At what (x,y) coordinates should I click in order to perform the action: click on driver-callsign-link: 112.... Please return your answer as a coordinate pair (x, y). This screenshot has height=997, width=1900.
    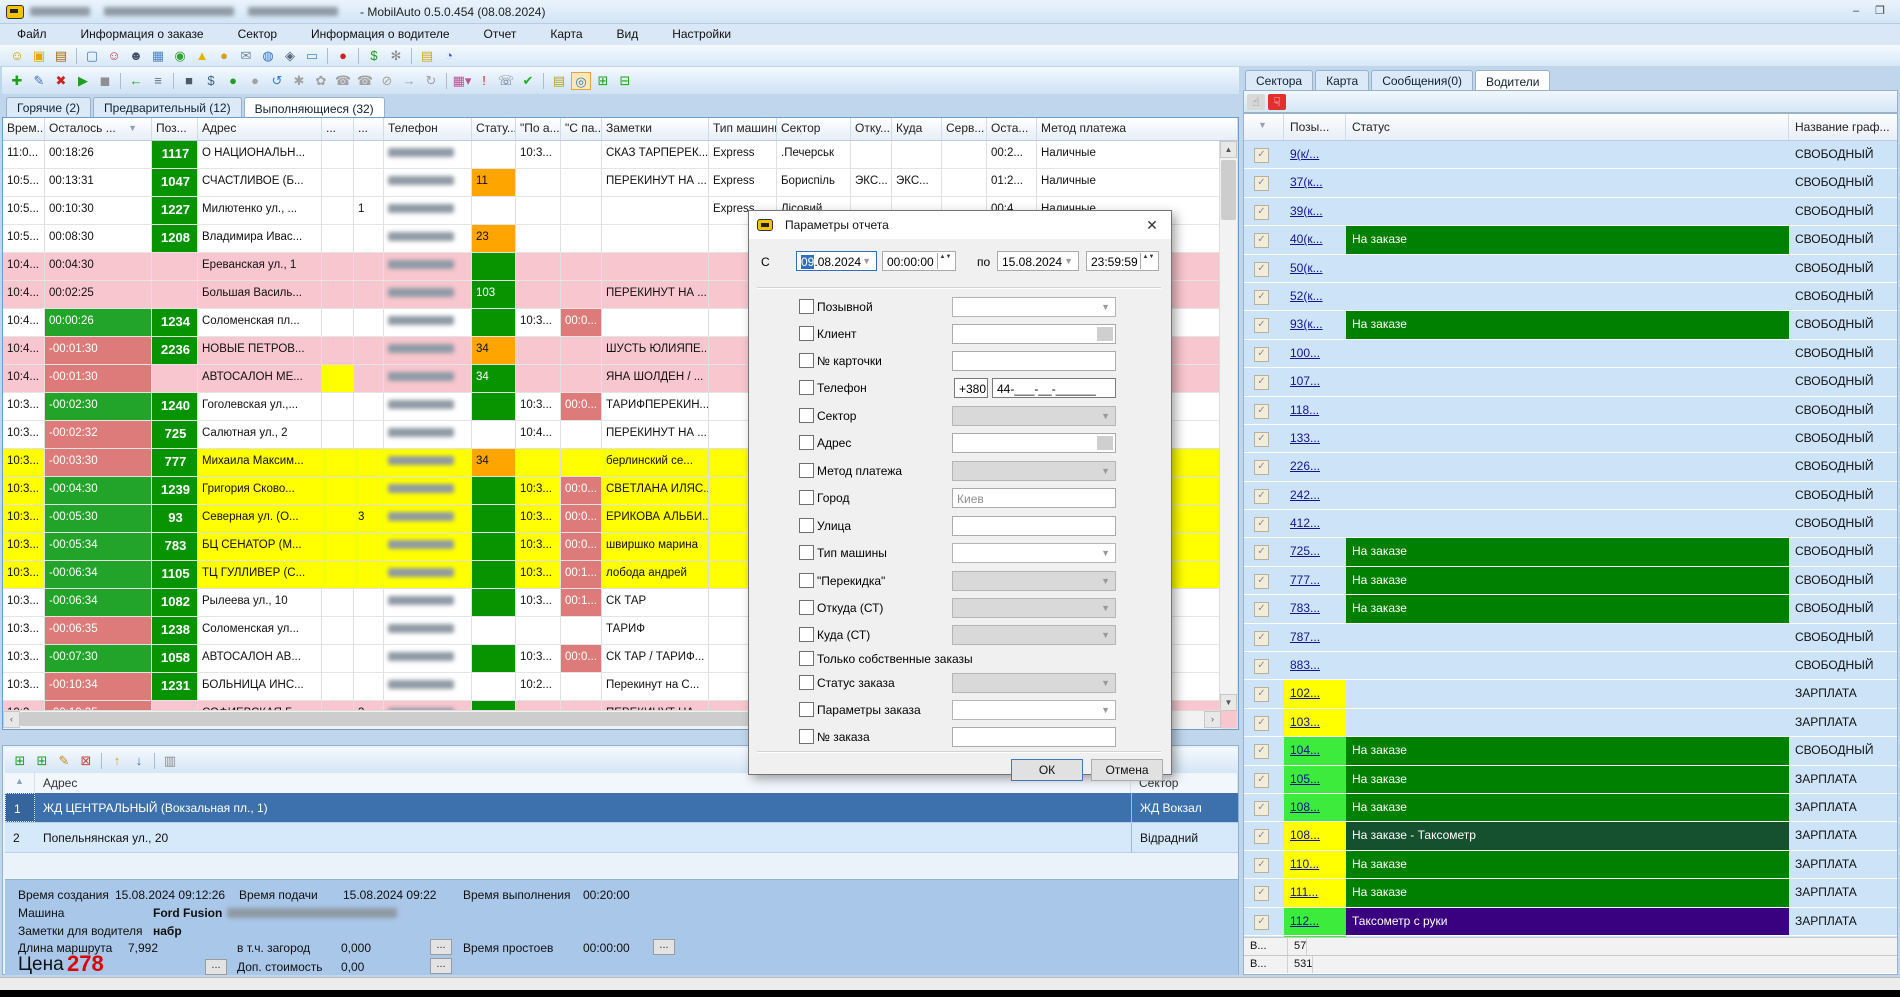
    Looking at the image, I should click on (1305, 920).